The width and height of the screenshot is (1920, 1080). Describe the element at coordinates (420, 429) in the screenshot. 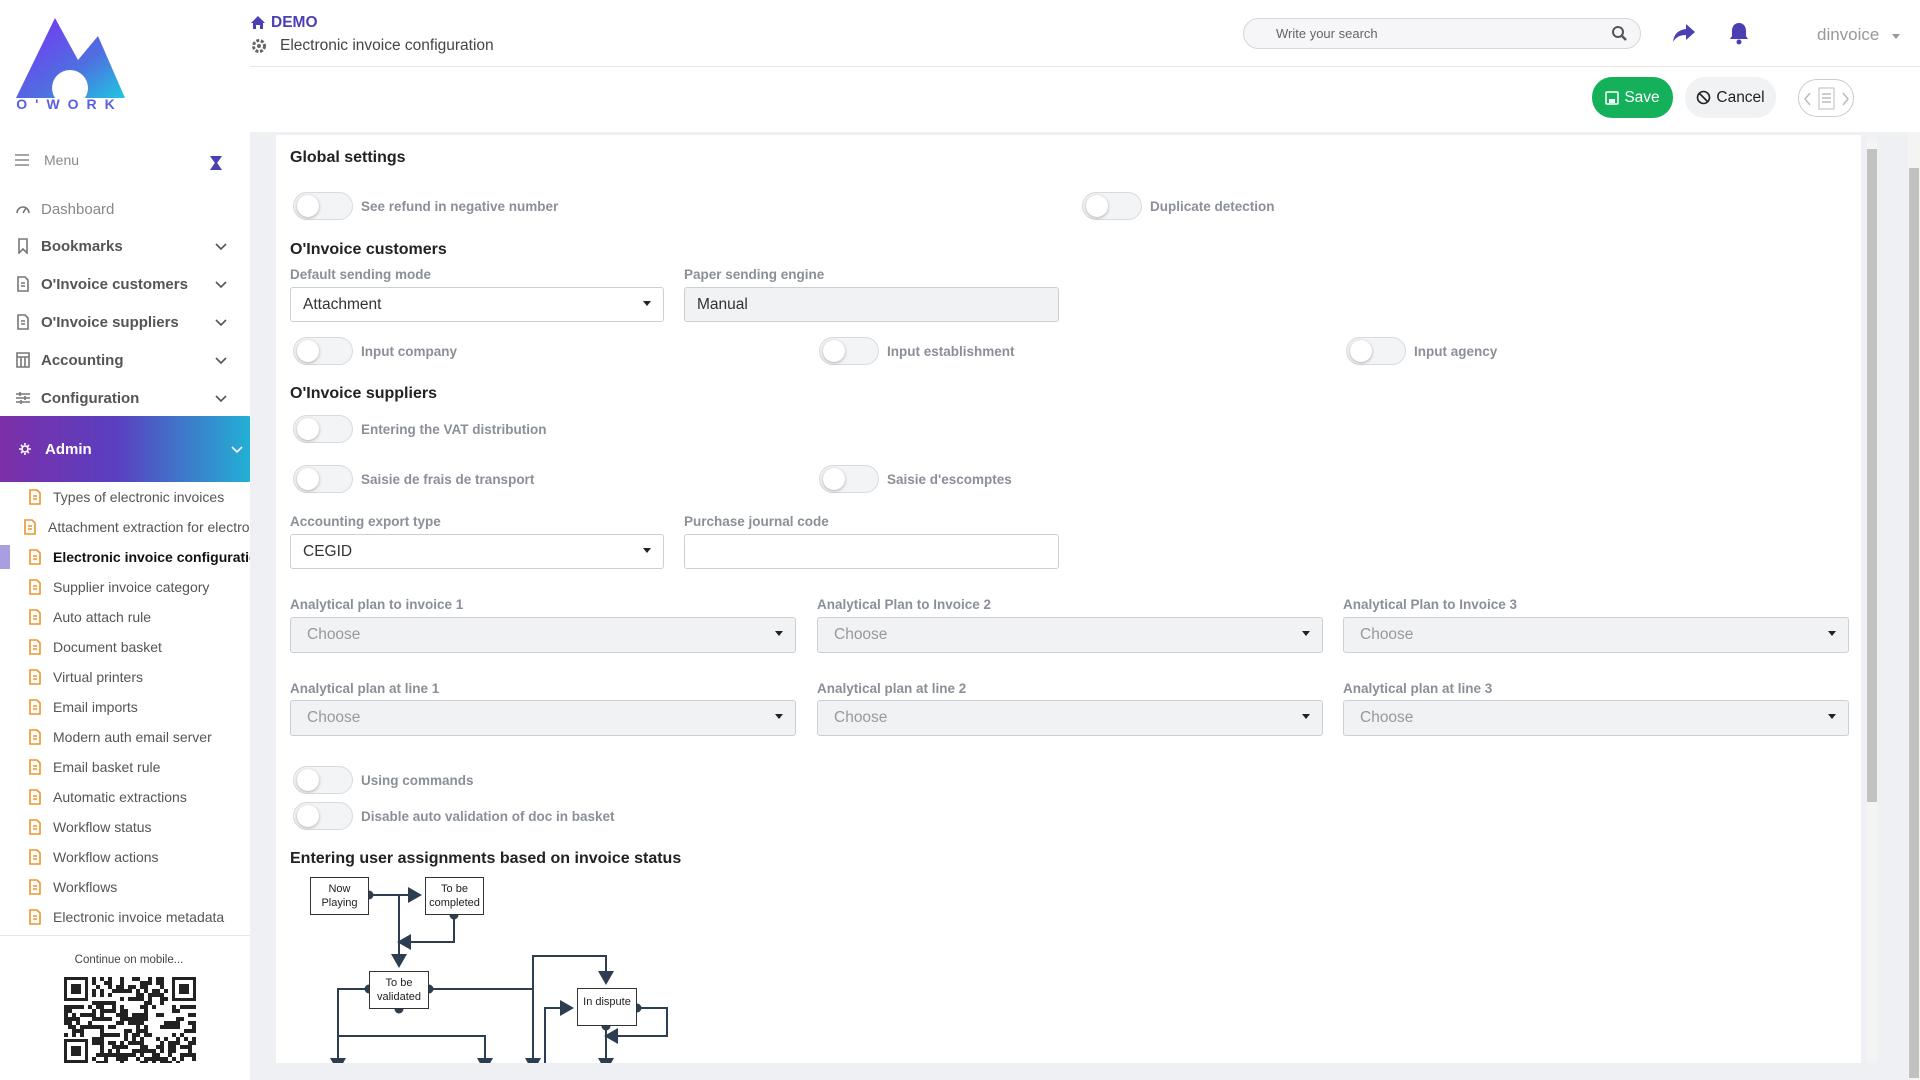

I see `toggle: Entering the VAT distribution` at that location.